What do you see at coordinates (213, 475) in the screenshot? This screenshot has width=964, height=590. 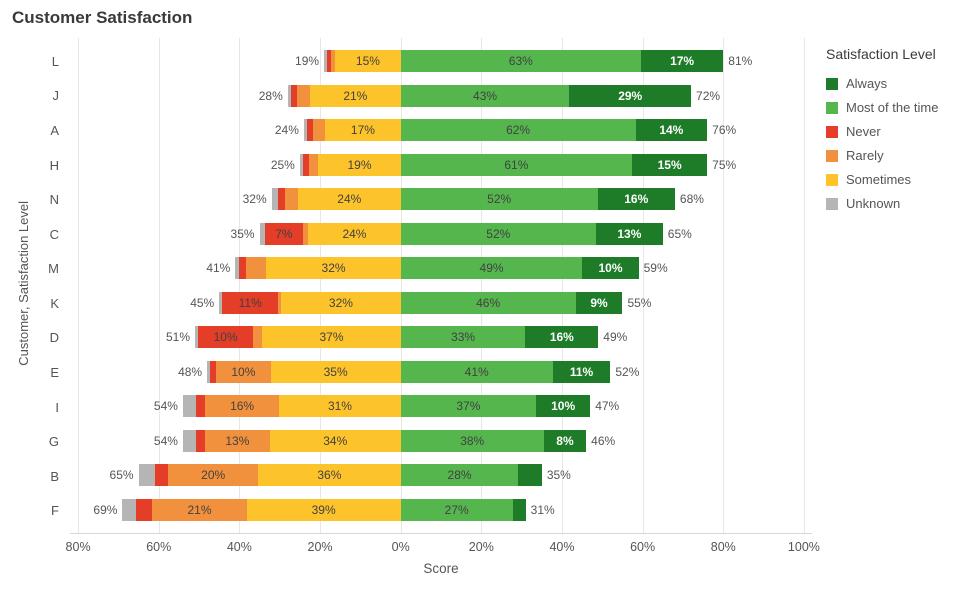 I see `segment-rarely: 20%` at bounding box center [213, 475].